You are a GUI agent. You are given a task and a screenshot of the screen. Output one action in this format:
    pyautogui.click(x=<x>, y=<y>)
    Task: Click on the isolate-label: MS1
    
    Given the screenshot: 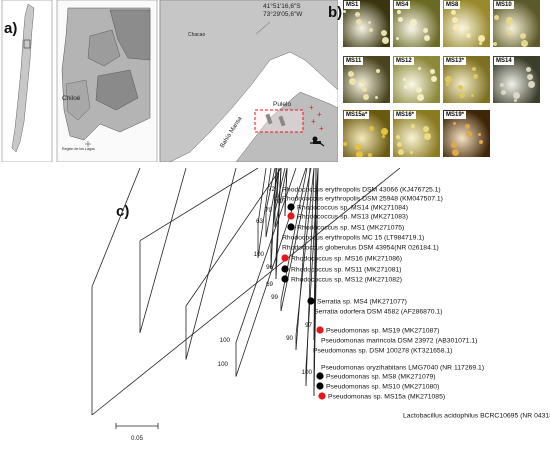 What is the action you would take?
    pyautogui.click(x=352, y=5)
    